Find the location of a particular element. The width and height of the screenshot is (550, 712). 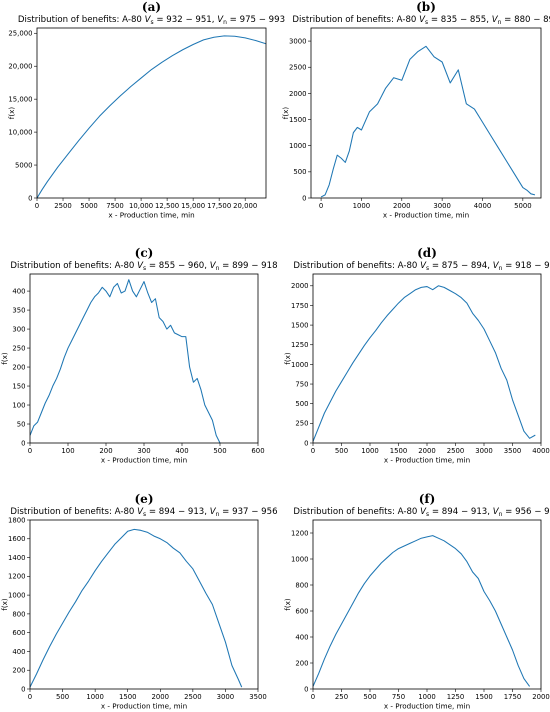

y-tick-label: 3000 is located at coordinates (298, 41).